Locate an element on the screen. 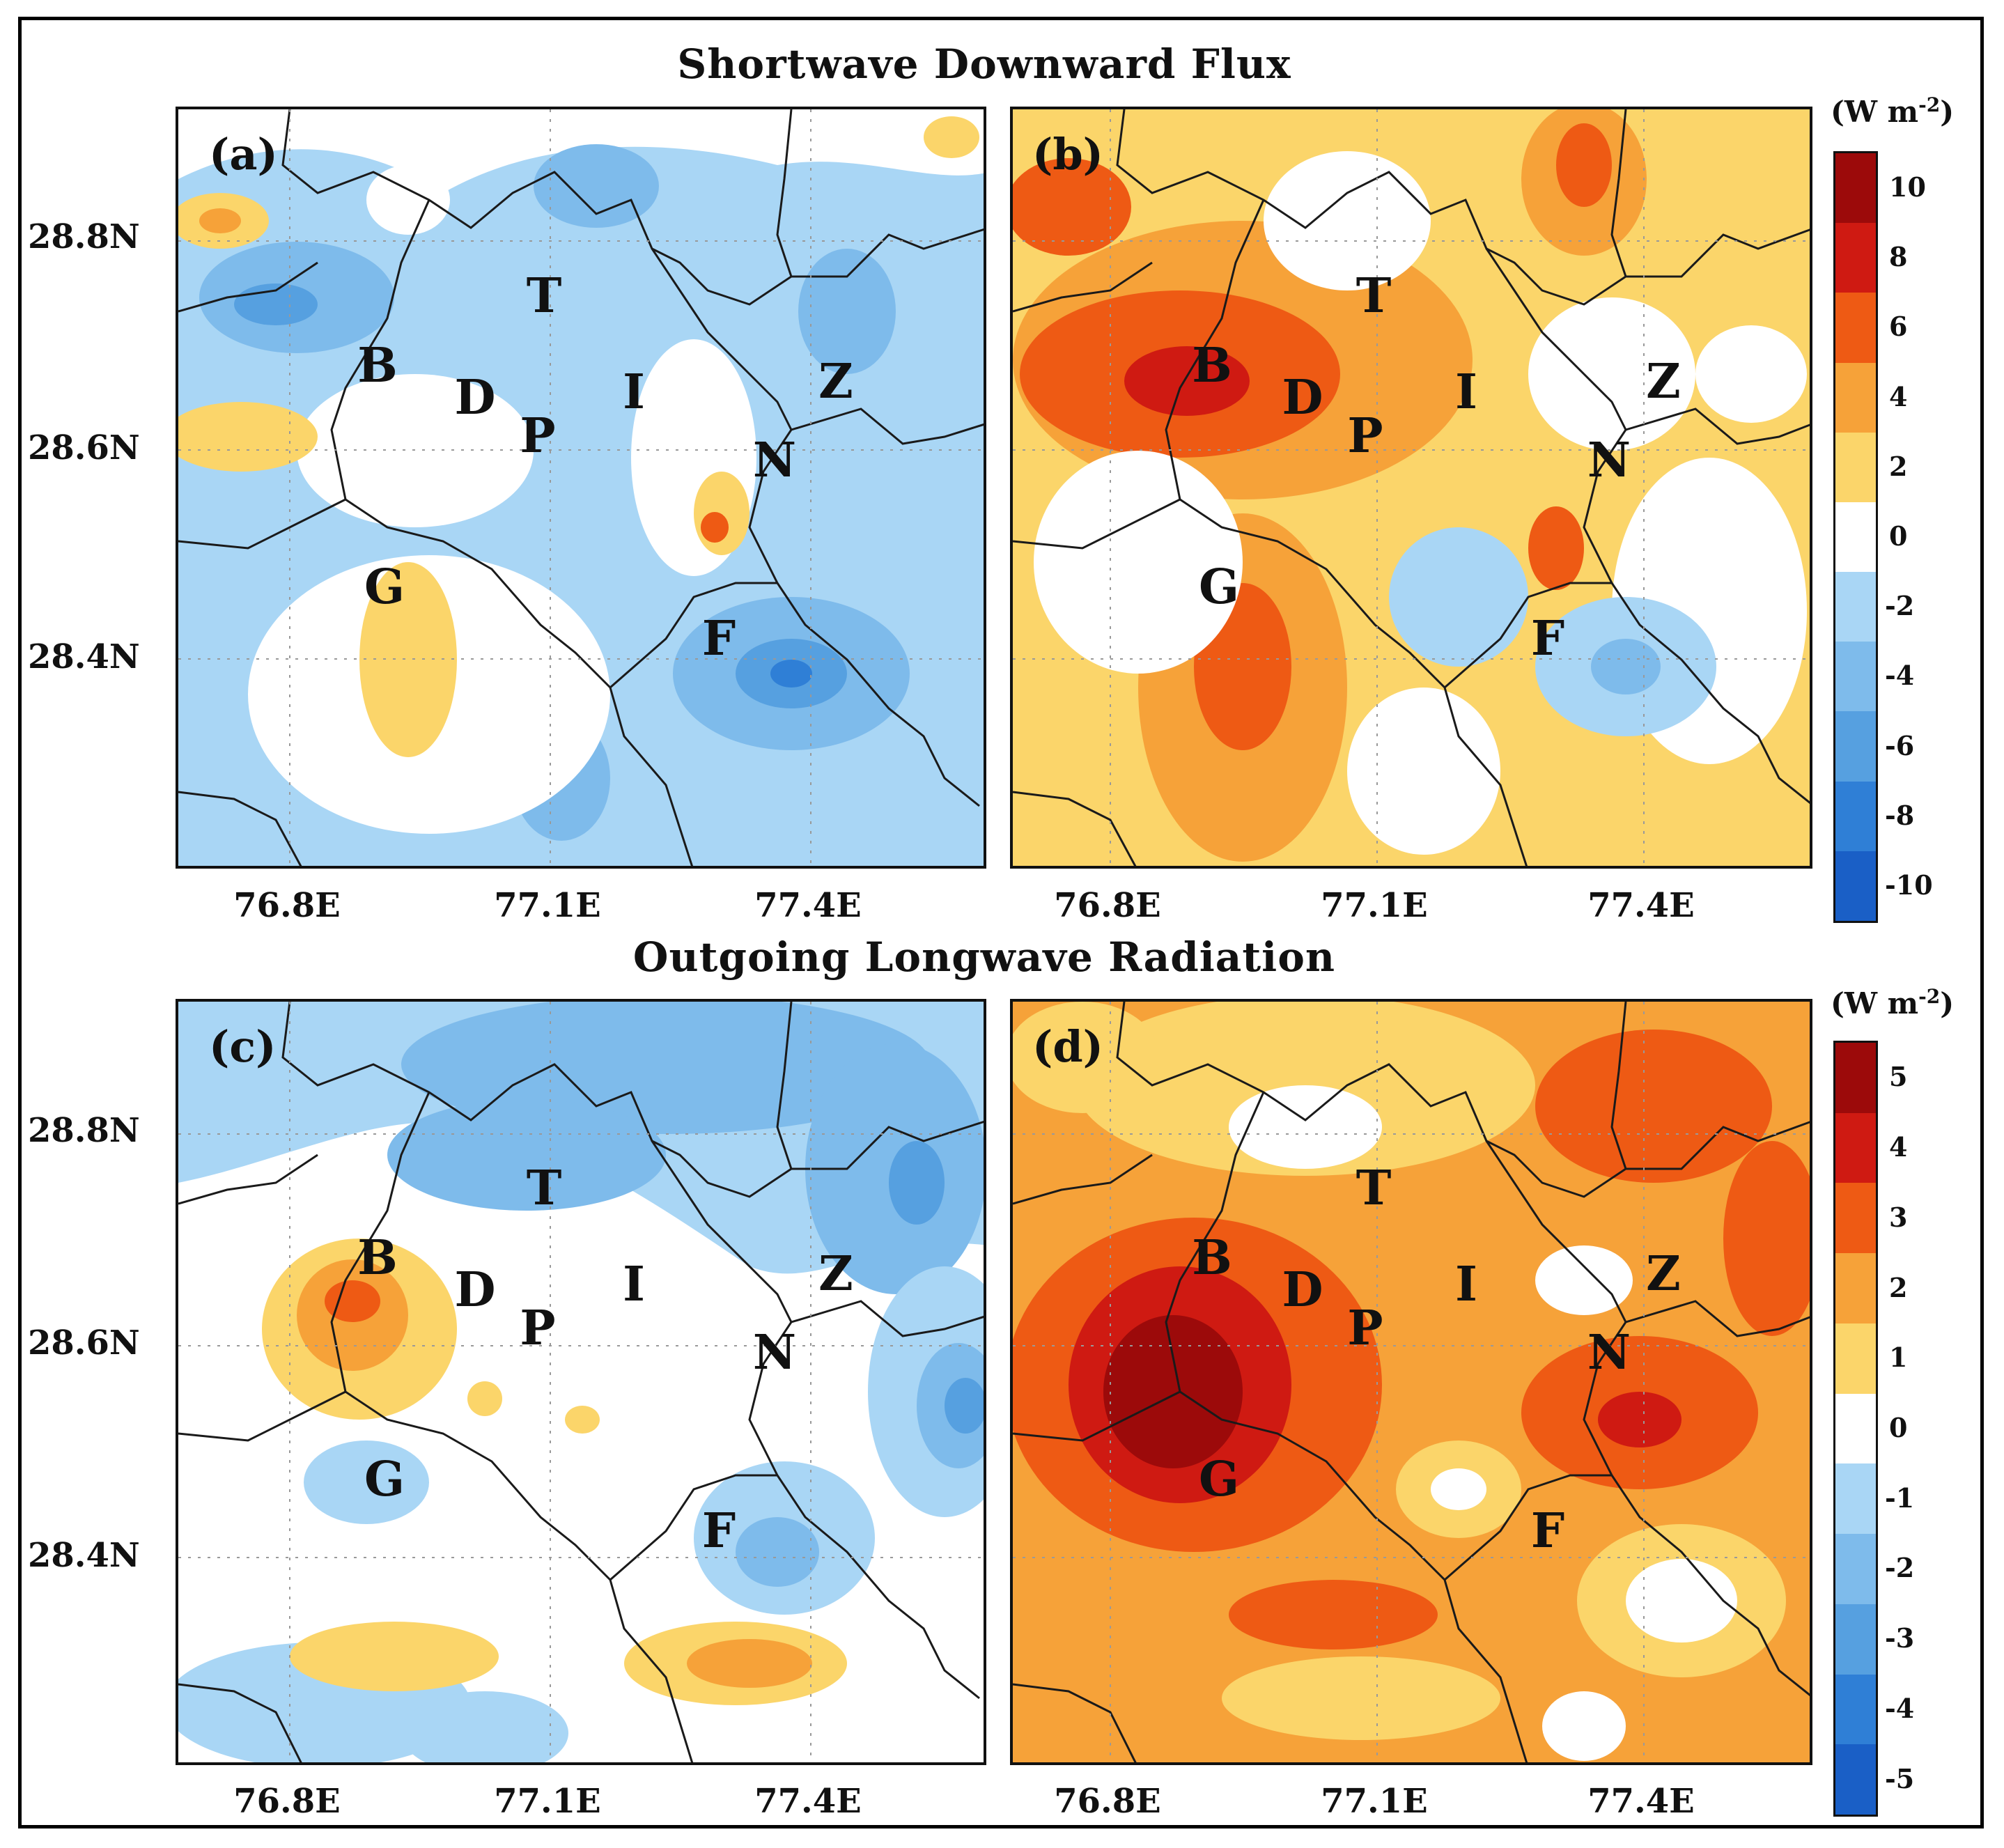 Image resolution: width=2004 pixels, height=1848 pixels. colorbar-tick-label: -3 is located at coordinates (1900, 1638).